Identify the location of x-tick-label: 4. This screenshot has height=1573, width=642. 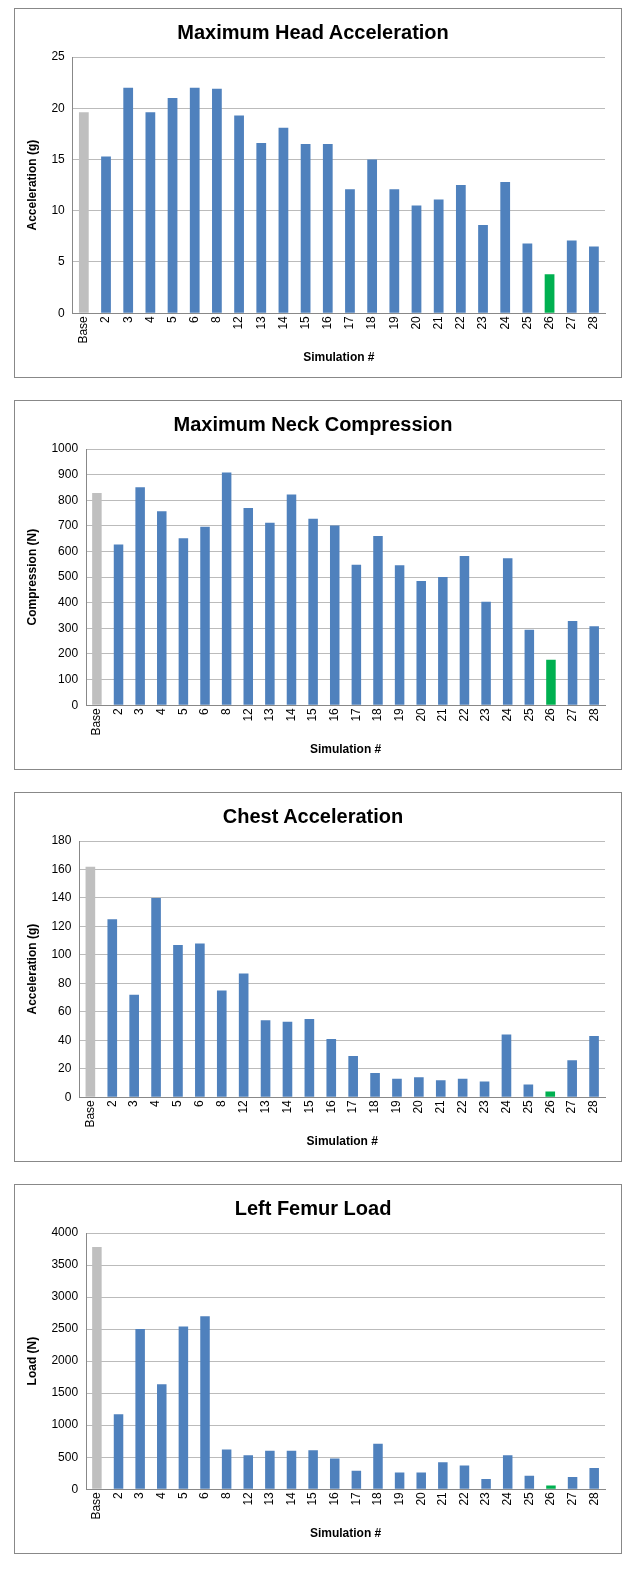
(155, 1103).